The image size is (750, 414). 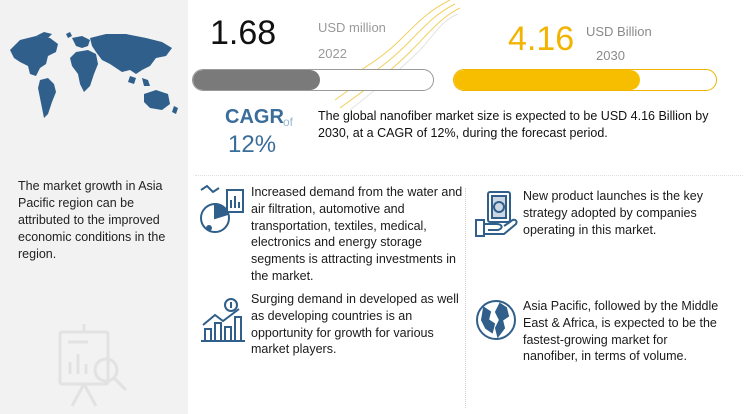 I want to click on year-2022: 2022, so click(x=332, y=53).